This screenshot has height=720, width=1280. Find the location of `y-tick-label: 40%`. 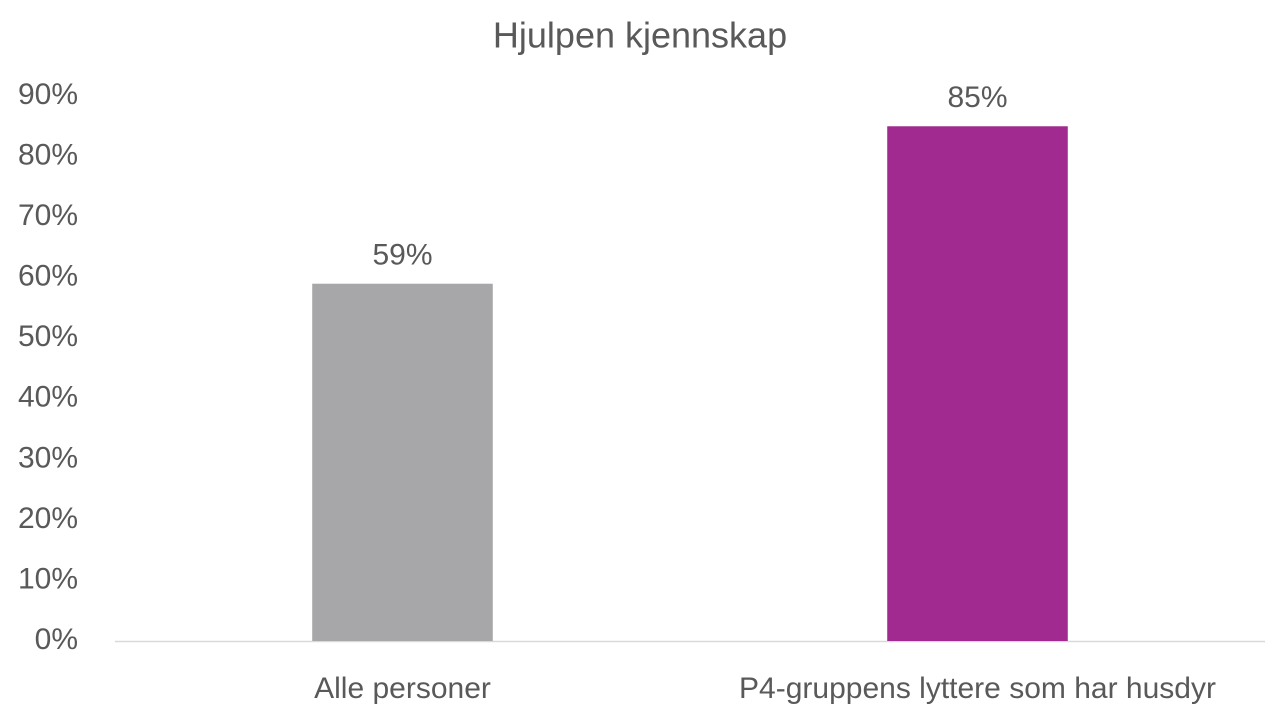

y-tick-label: 40% is located at coordinates (48, 397).